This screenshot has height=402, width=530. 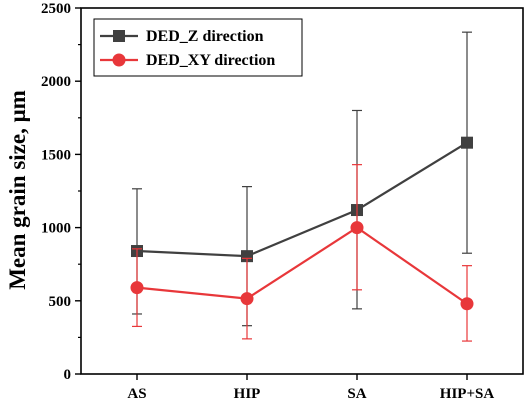 I want to click on legend: DED_Z direction DED_XY direction, so click(x=198, y=47).